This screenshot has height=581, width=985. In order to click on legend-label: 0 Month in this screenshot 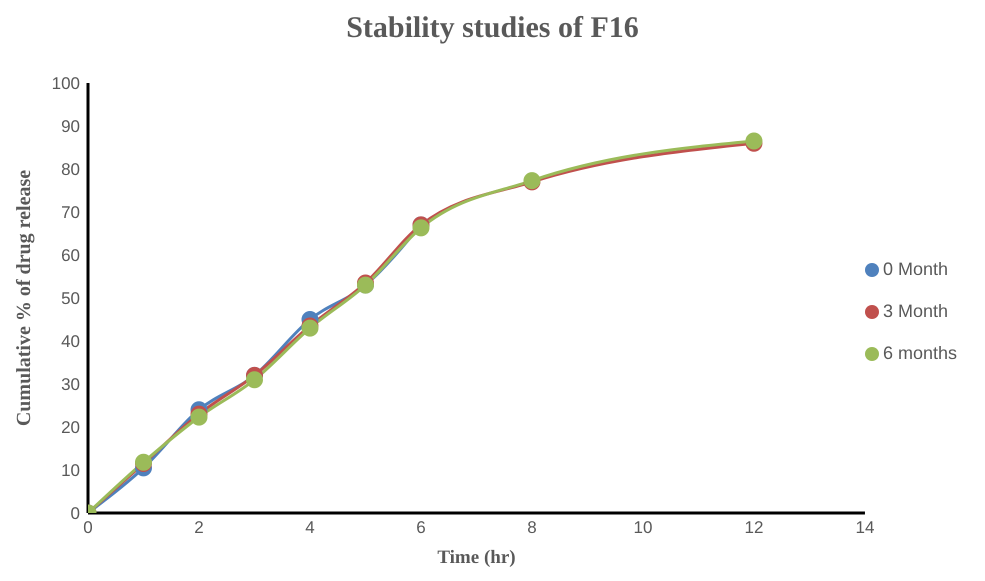, I will do `click(915, 268)`.